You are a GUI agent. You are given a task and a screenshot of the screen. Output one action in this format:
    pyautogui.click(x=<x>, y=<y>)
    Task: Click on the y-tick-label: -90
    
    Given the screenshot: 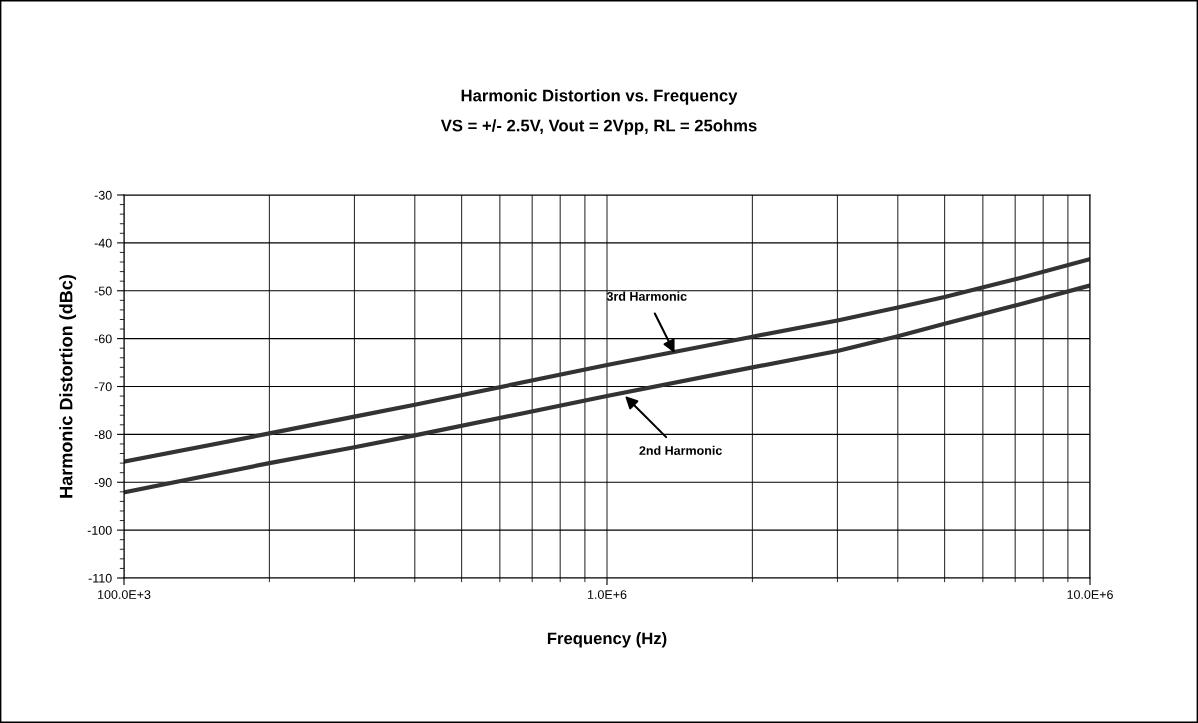 What is the action you would take?
    pyautogui.click(x=103, y=482)
    